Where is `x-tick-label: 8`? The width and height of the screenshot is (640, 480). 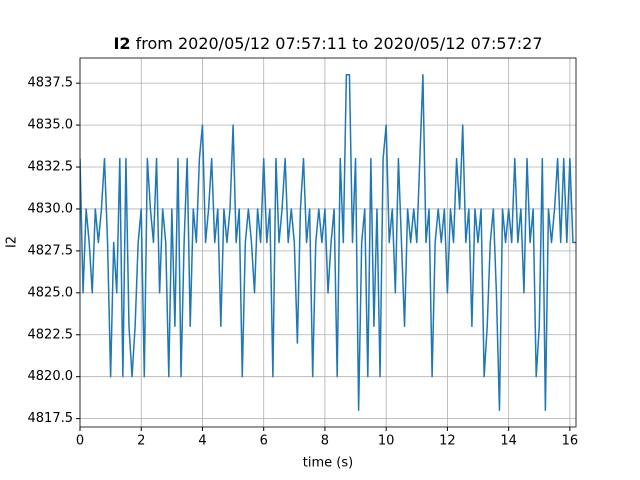
x-tick-label: 8 is located at coordinates (325, 441).